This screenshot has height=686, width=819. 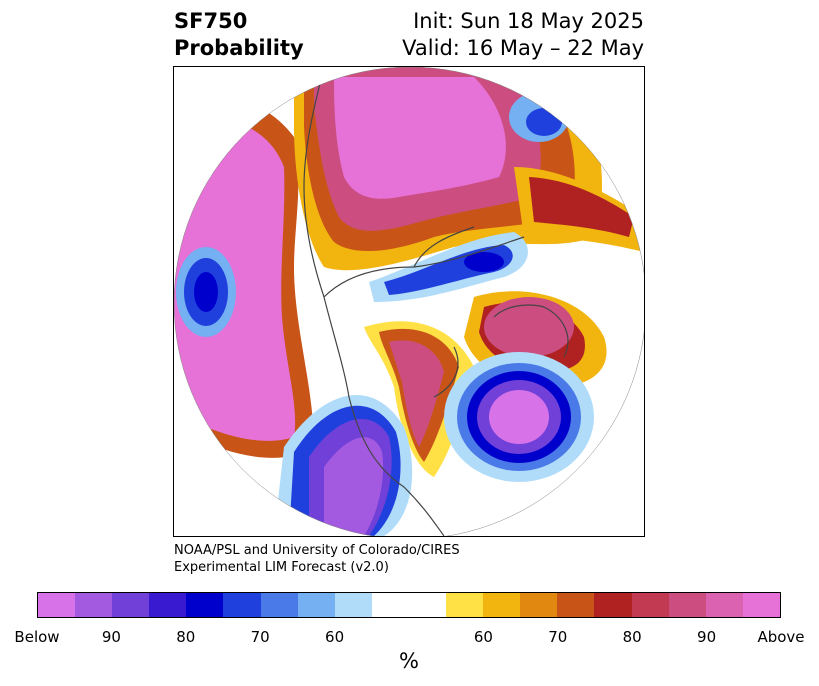 What do you see at coordinates (523, 48) in the screenshot?
I see `valid-range: Valid: 16 May – 22 May` at bounding box center [523, 48].